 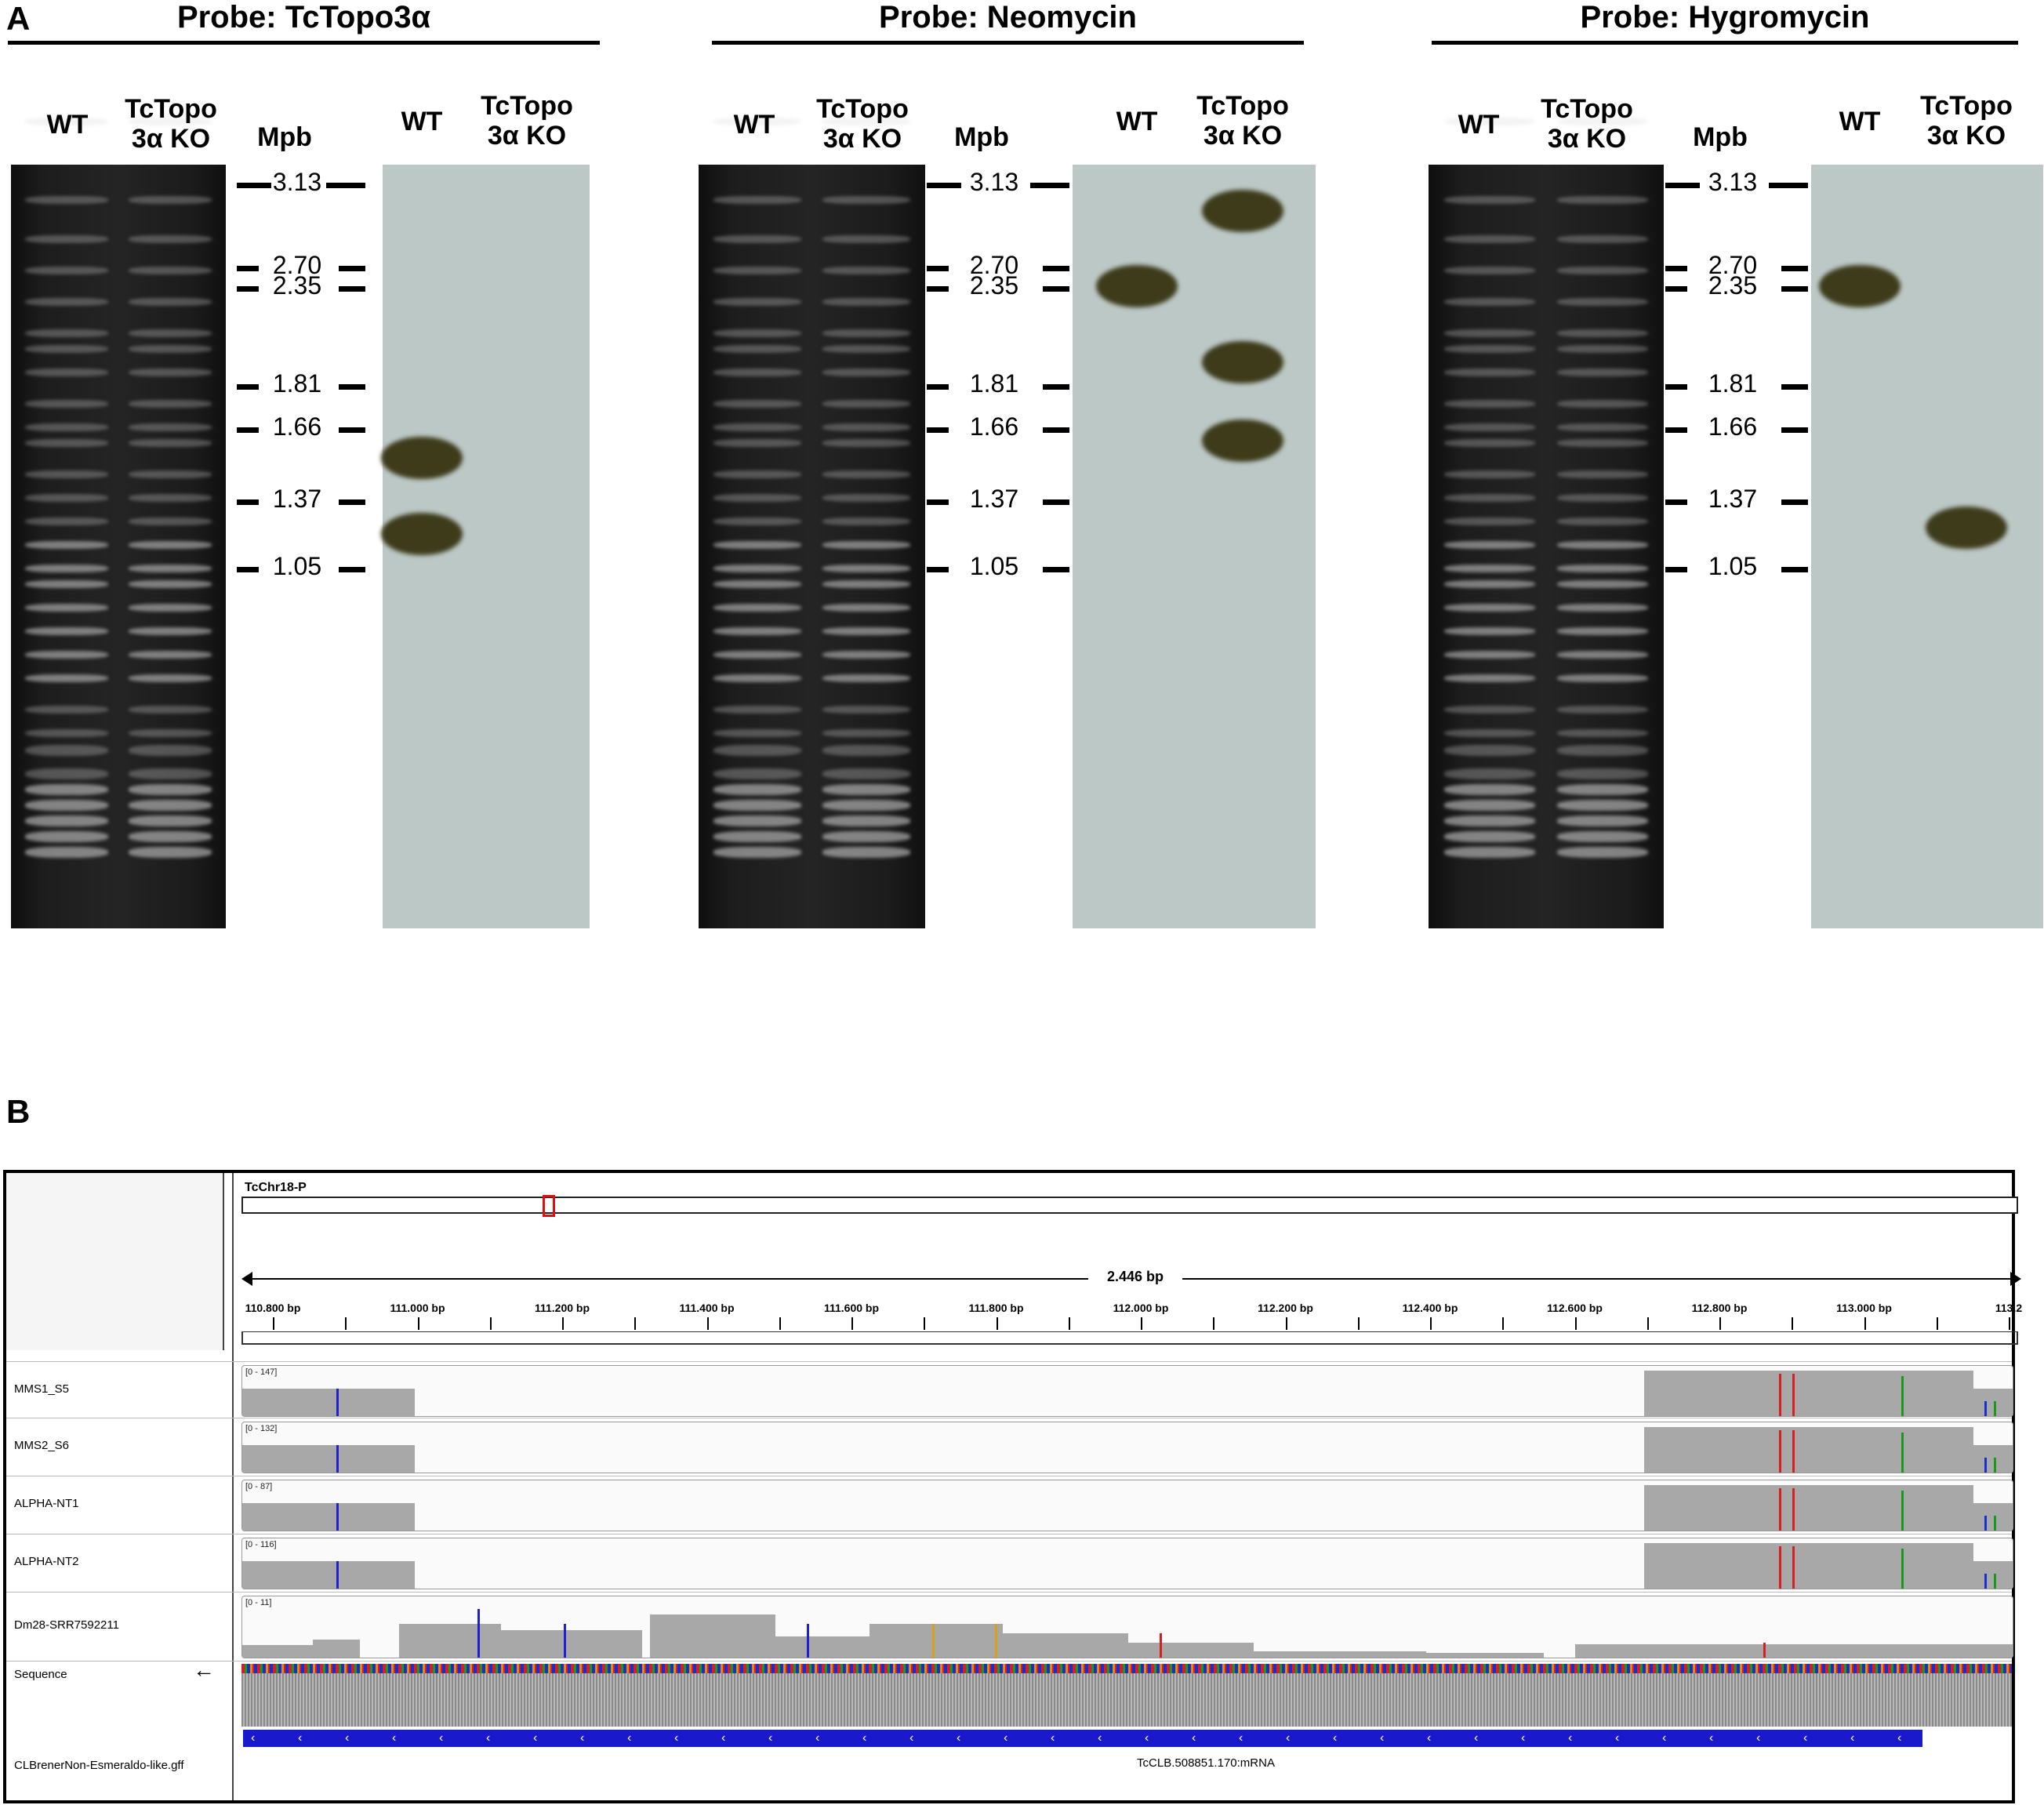 What do you see at coordinates (99, 1765) in the screenshot?
I see `annotation-track-name: CLBrenerNon-Esmeraldo-like.gff` at bounding box center [99, 1765].